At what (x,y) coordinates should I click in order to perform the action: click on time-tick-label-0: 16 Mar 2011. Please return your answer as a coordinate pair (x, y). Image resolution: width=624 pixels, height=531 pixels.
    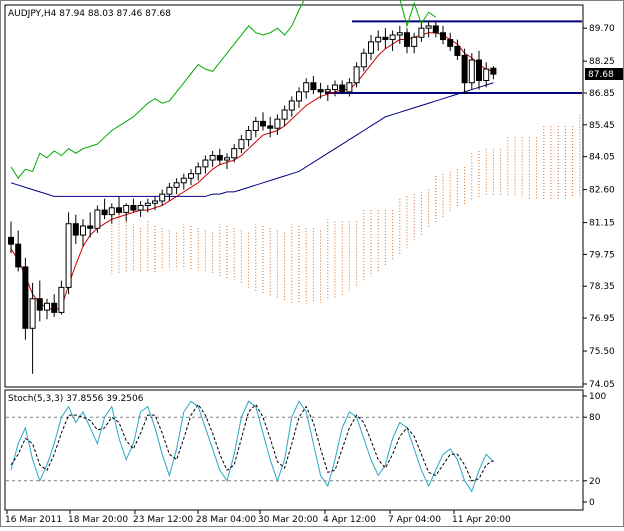
    Looking at the image, I should click on (33, 520).